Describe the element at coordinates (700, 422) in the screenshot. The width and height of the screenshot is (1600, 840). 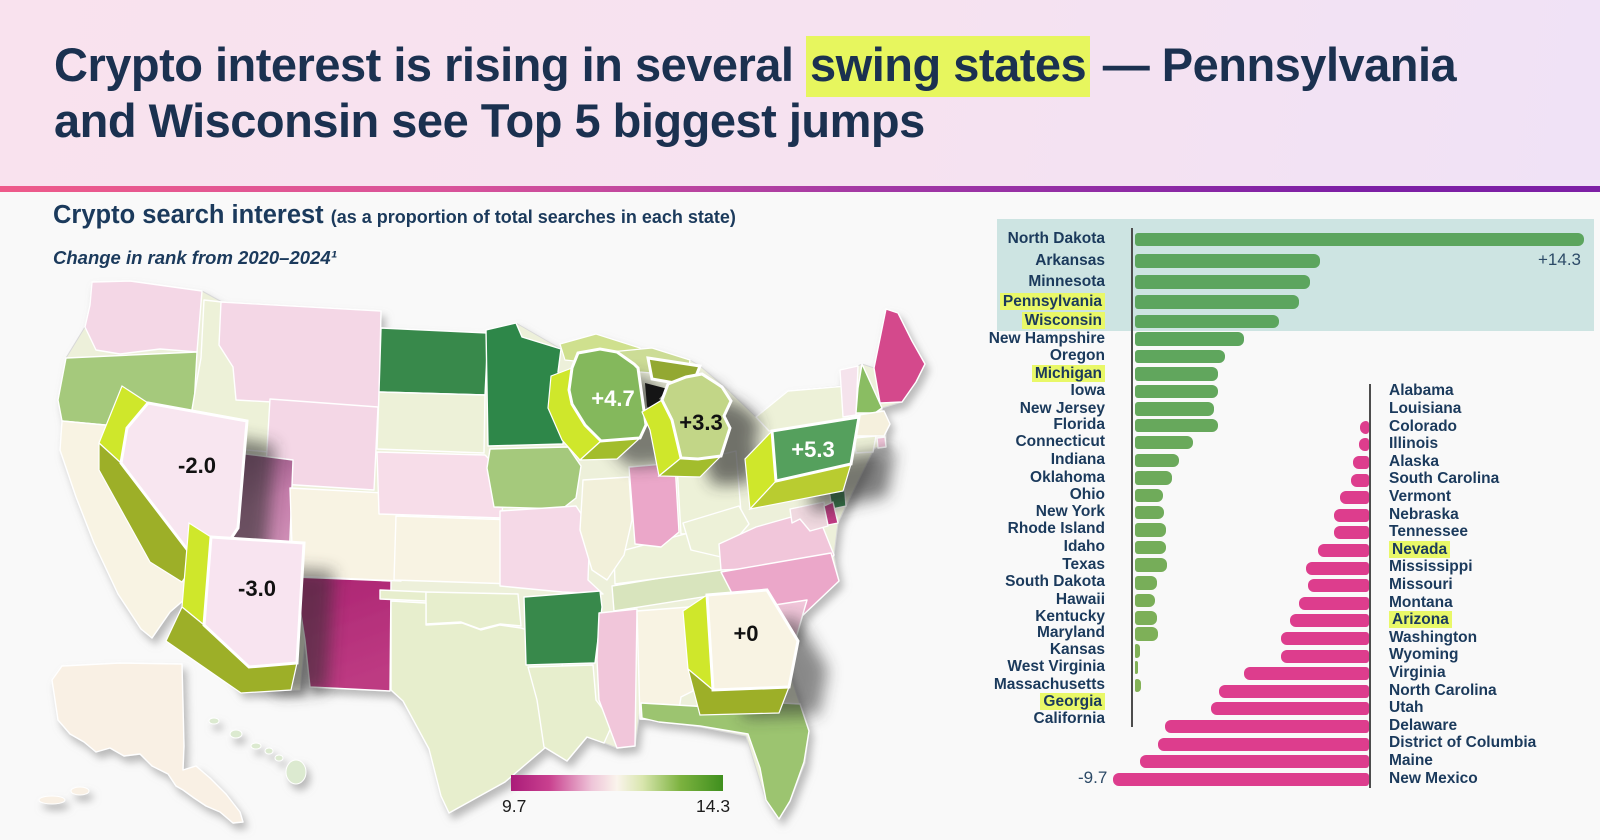
I see `svg-text: +3.3` at that location.